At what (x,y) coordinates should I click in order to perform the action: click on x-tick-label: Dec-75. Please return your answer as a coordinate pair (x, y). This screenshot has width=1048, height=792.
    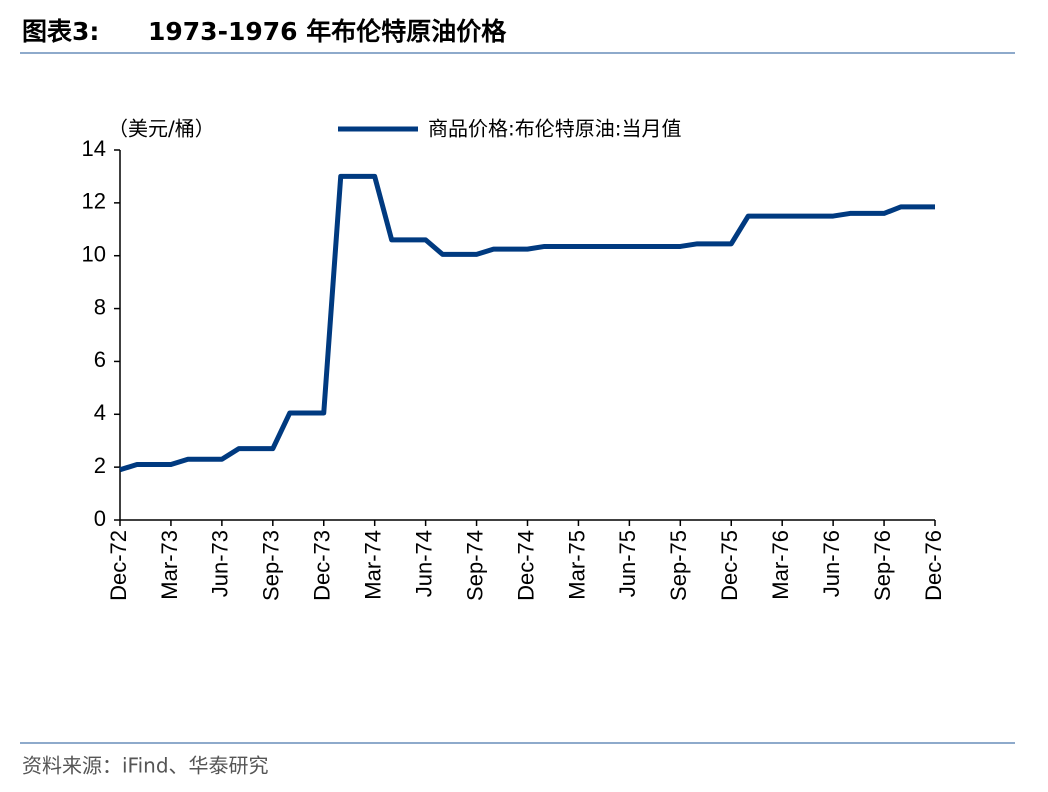
    Looking at the image, I should click on (729, 565).